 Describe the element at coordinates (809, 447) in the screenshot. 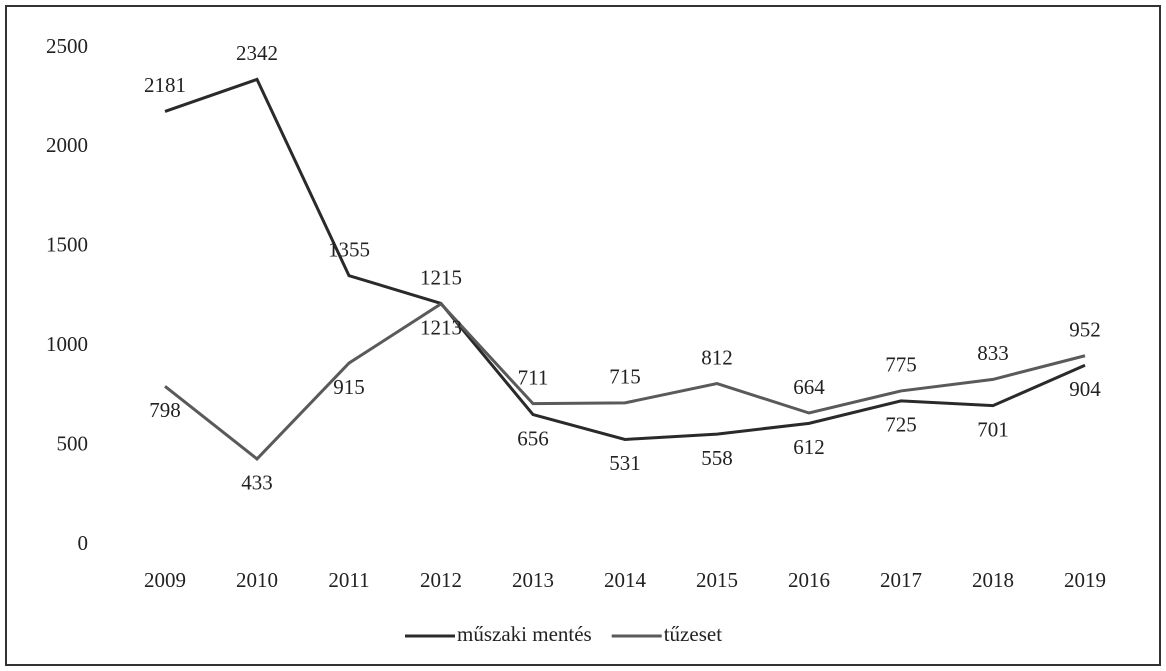

I see `data-label: 612` at that location.